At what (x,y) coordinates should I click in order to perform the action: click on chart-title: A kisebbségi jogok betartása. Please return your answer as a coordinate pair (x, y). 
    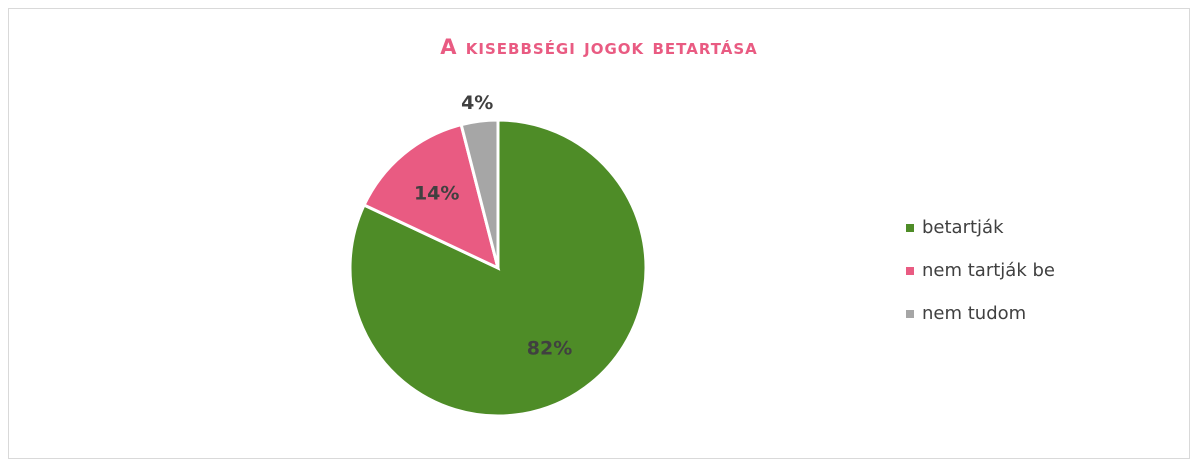
    Looking at the image, I should click on (599, 47).